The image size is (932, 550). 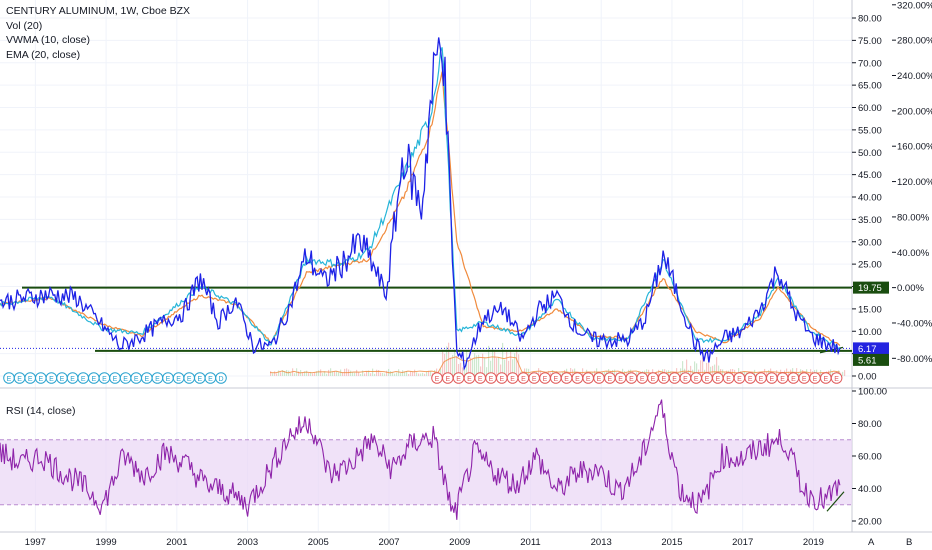 What do you see at coordinates (870, 41) in the screenshot?
I see `price-tick-label: 75.00` at bounding box center [870, 41].